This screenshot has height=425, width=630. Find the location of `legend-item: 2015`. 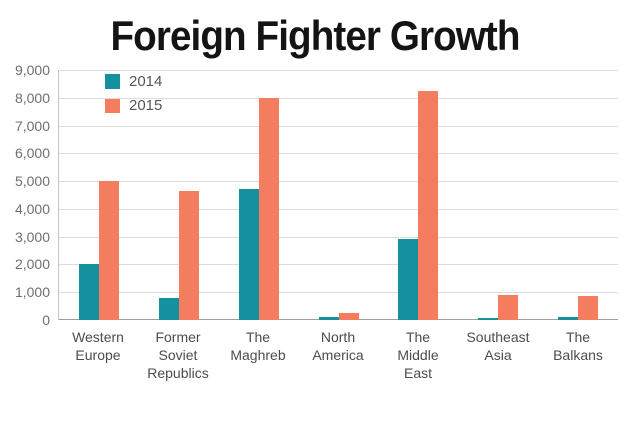

legend-item: 2015 is located at coordinates (133, 105).